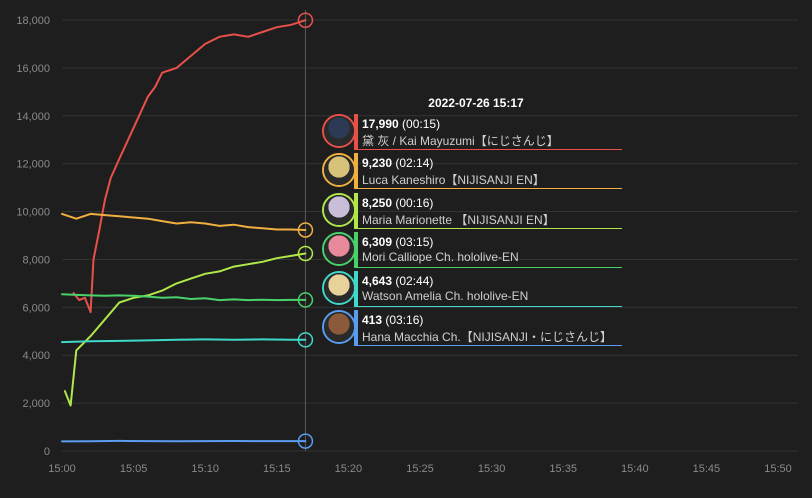  What do you see at coordinates (36, 356) in the screenshot?
I see `y-tick-label: 4,000` at bounding box center [36, 356].